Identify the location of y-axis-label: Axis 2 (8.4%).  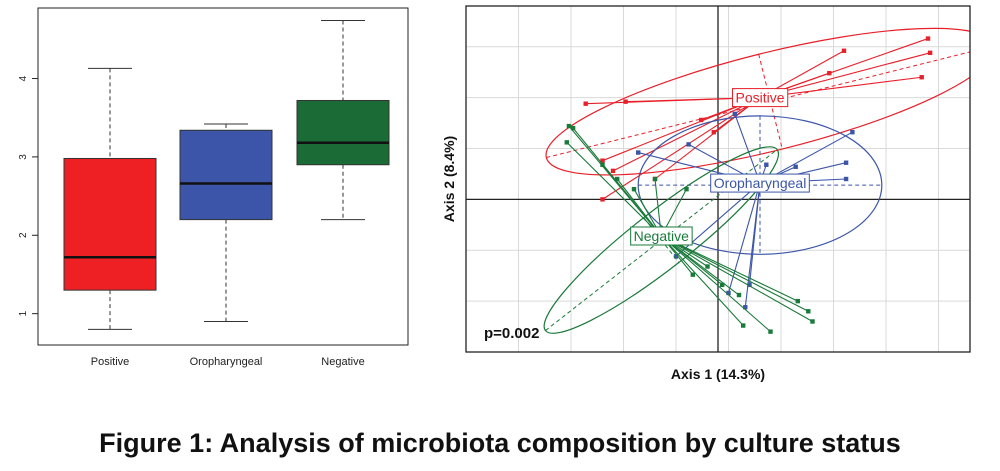
(449, 179).